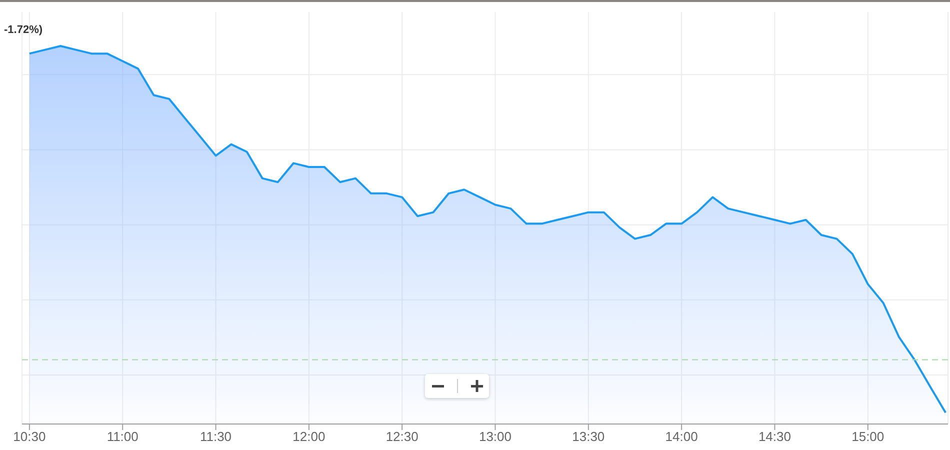 The width and height of the screenshot is (950, 450). Describe the element at coordinates (681, 436) in the screenshot. I see `x-tick-label: 14:00` at that location.